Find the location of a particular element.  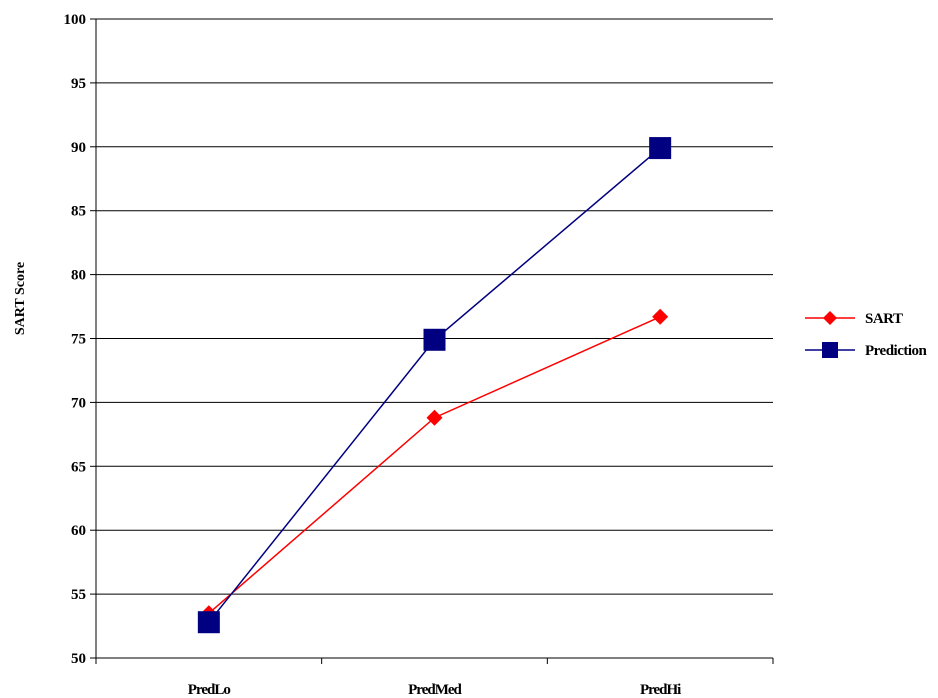

y-tick-label: 75 is located at coordinates (78, 340).